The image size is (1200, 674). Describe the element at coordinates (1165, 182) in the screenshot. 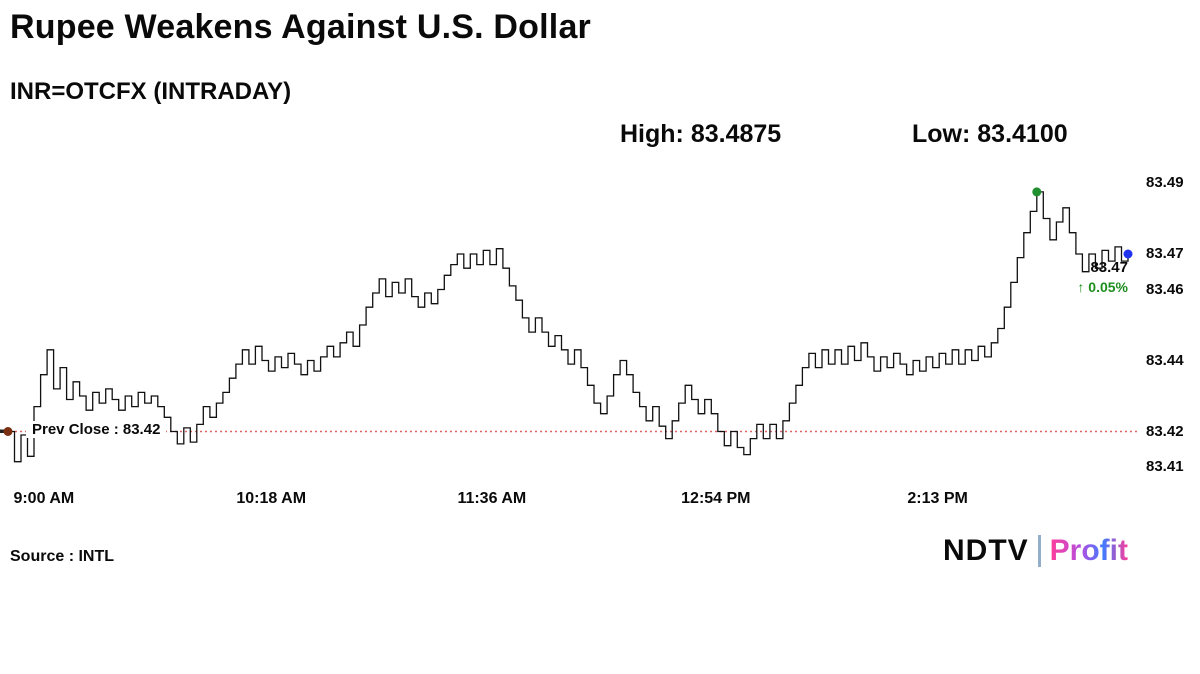

I see `y-axis-tick-label: 83.49` at that location.